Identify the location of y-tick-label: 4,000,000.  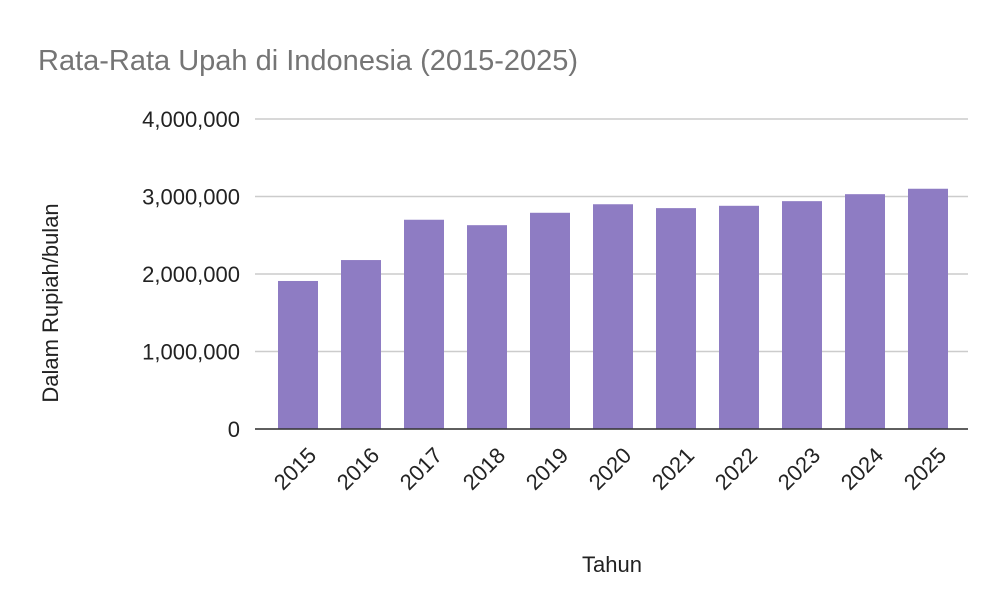
(191, 119).